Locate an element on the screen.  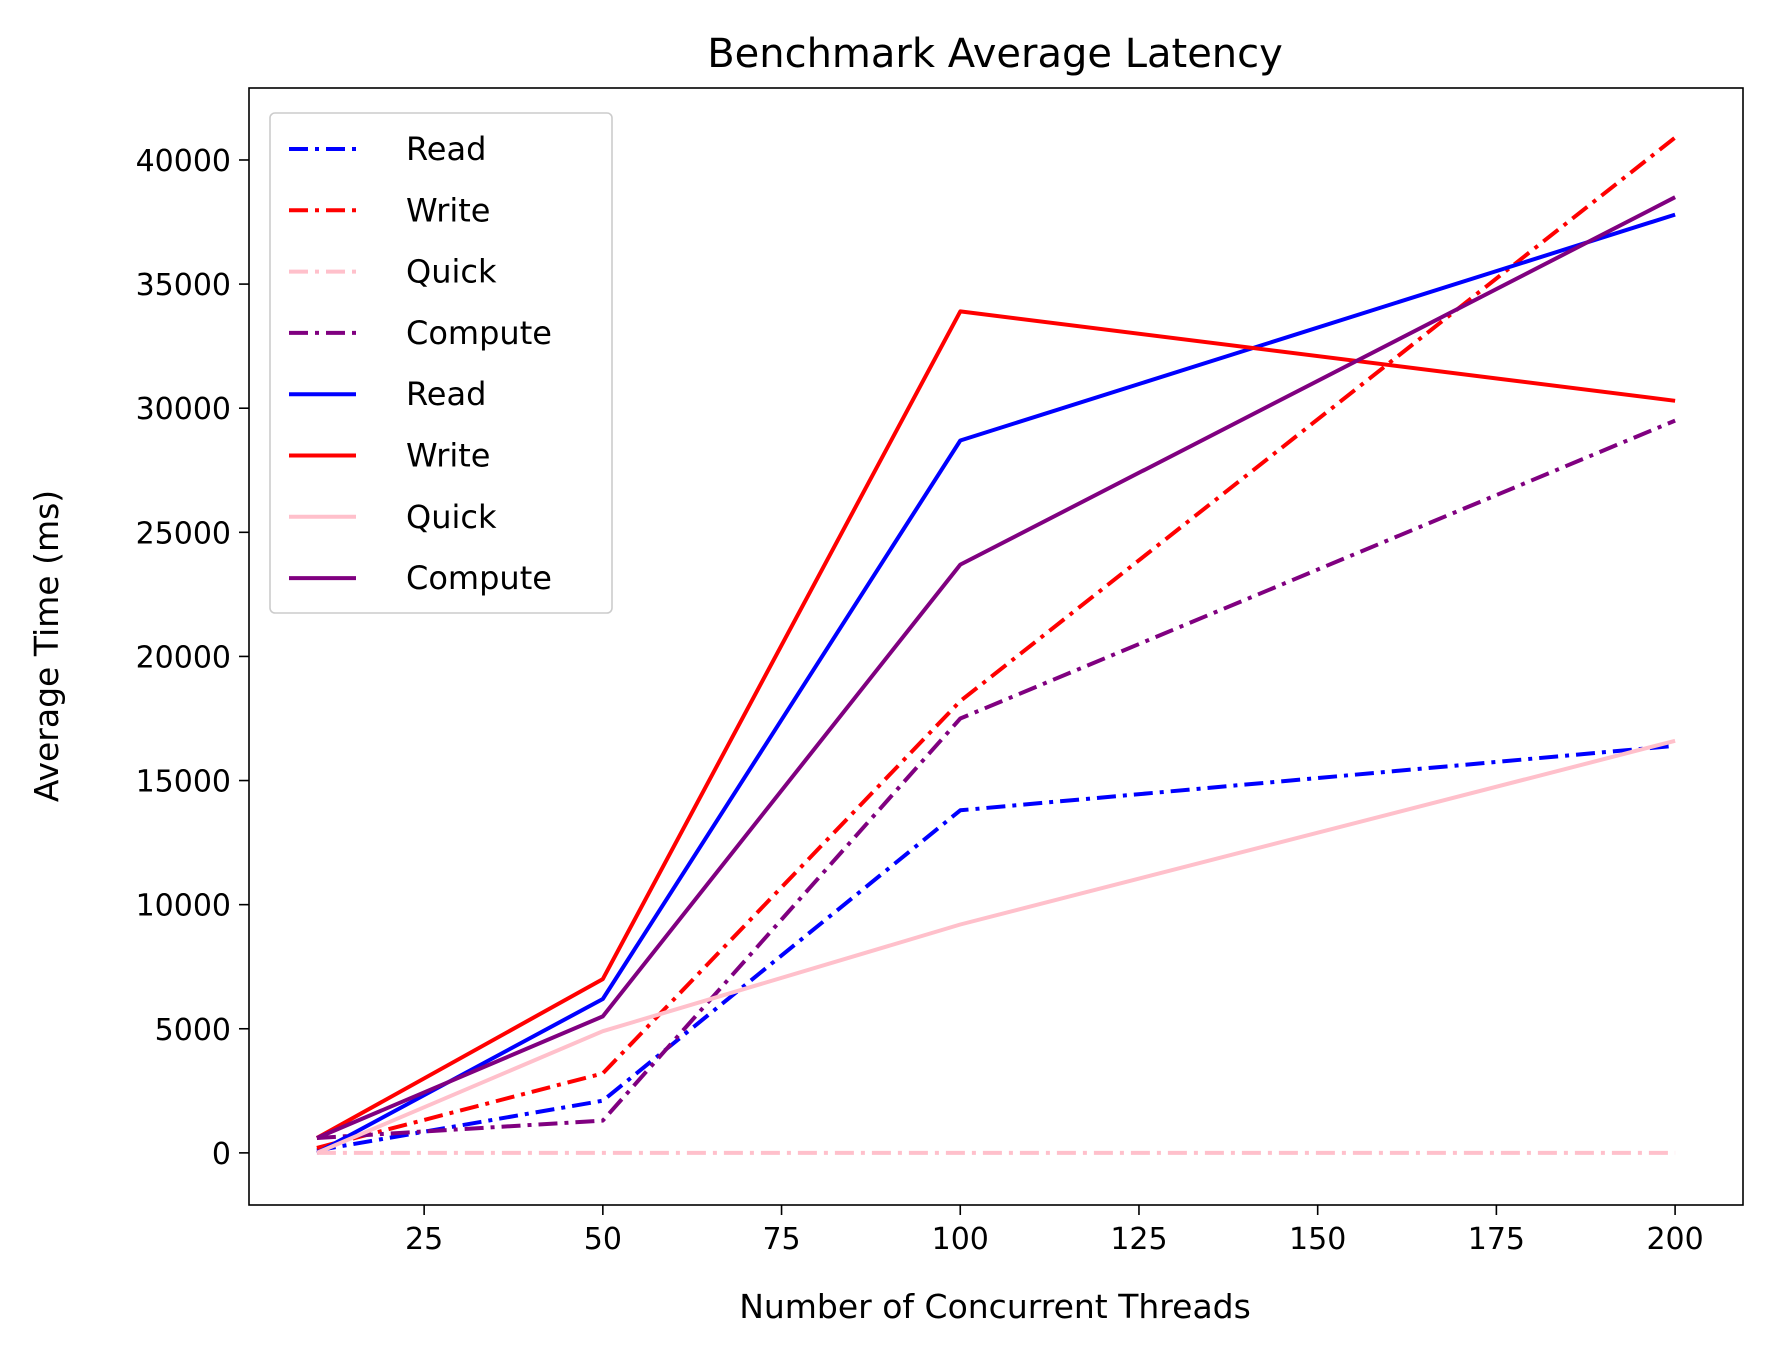
y-tick-label: 30000 is located at coordinates (183, 409).